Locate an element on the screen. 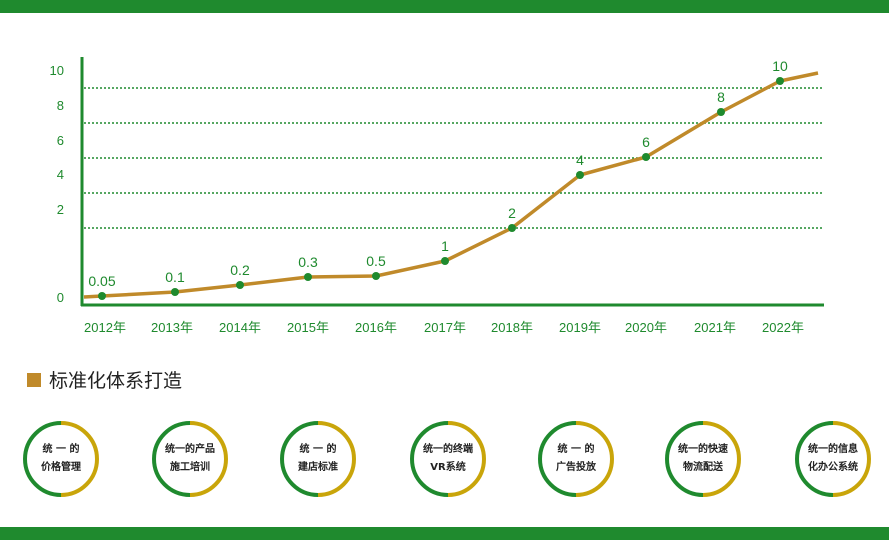 The height and width of the screenshot is (540, 889). x-tick-label: 2016年 is located at coordinates (376, 327).